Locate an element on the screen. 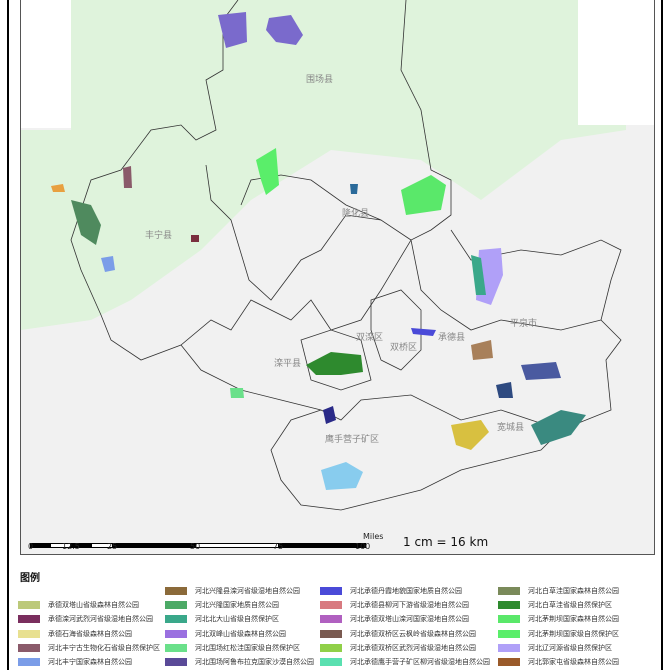  legend-item: 河北围场阿鲁布拉克国家沙漠自然公园 is located at coordinates (239, 662).